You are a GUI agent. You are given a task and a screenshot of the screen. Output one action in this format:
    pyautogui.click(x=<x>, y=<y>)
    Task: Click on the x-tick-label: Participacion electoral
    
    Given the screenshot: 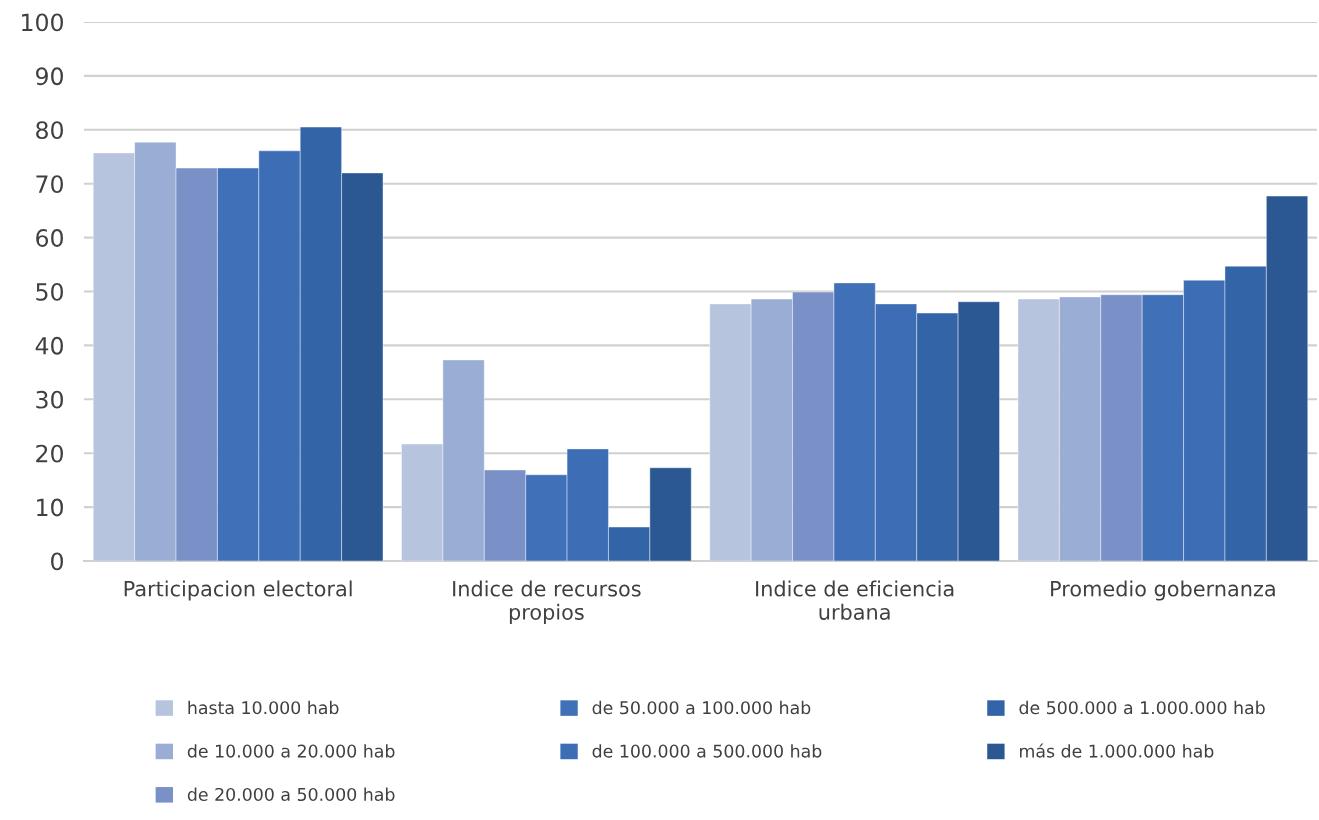 What is the action you would take?
    pyautogui.click(x=238, y=590)
    